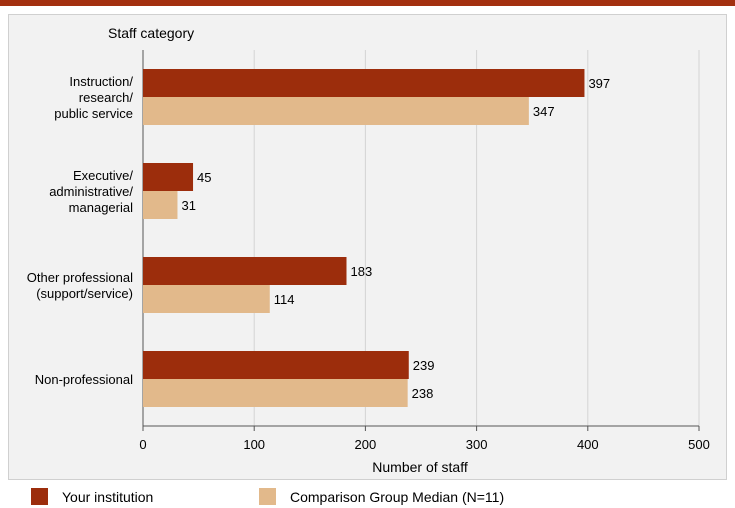  I want to click on bar-value-label: 45, so click(204, 177).